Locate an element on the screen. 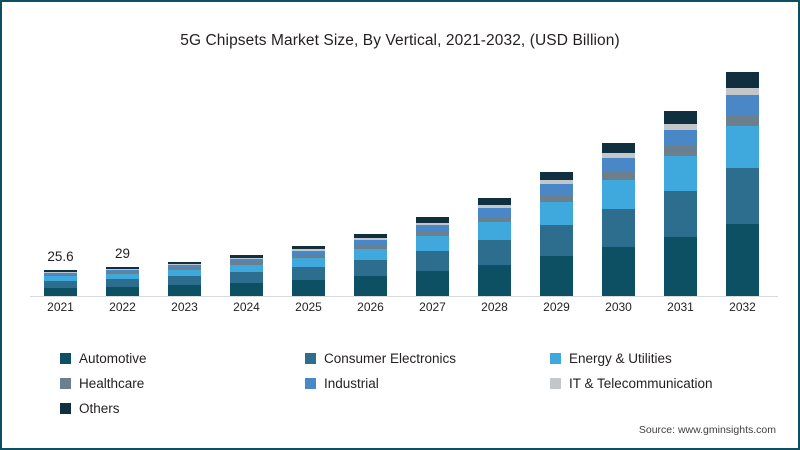 The image size is (800, 450). legend-item: Consumer Electronics is located at coordinates (427, 358).